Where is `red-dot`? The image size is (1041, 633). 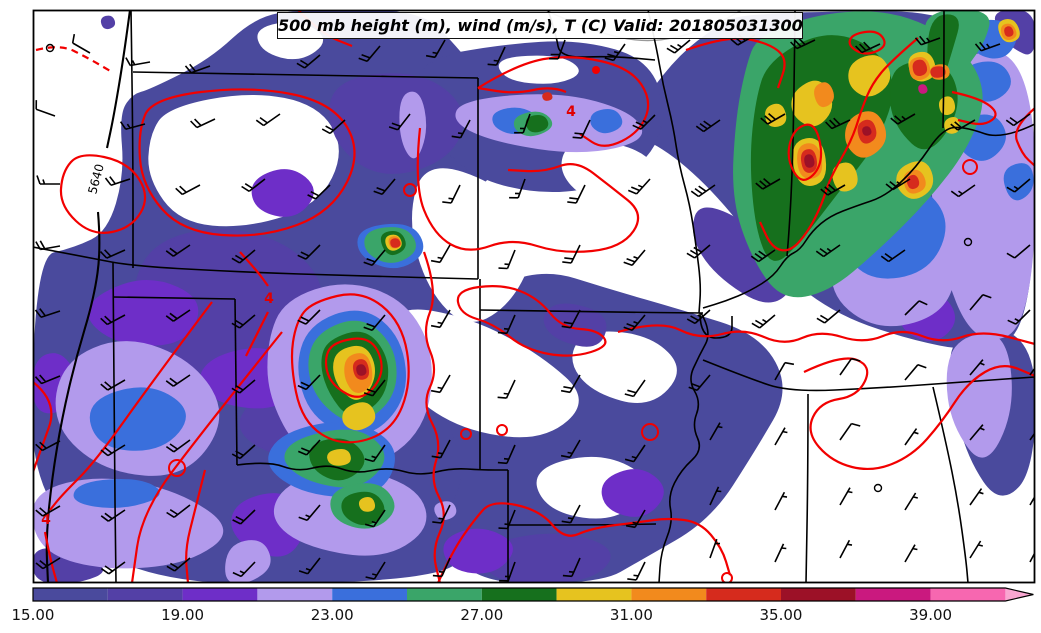
red-dot is located at coordinates (596, 70).